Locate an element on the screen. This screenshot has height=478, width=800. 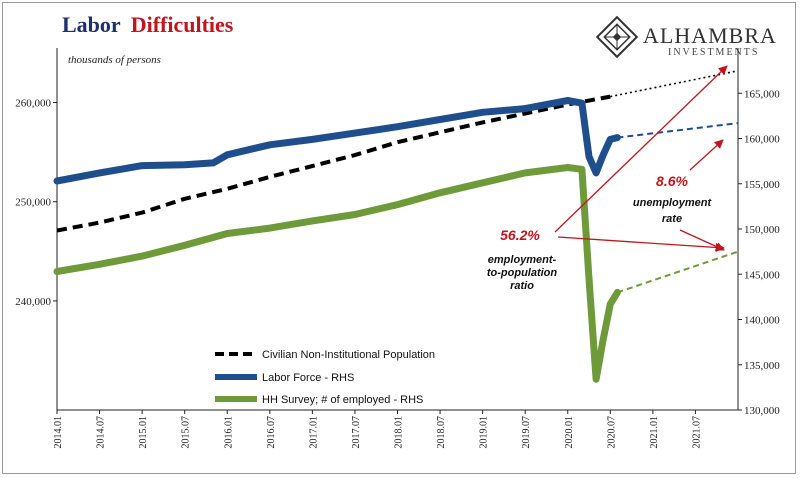
x-tick-label: 2016.07 is located at coordinates (271, 432).